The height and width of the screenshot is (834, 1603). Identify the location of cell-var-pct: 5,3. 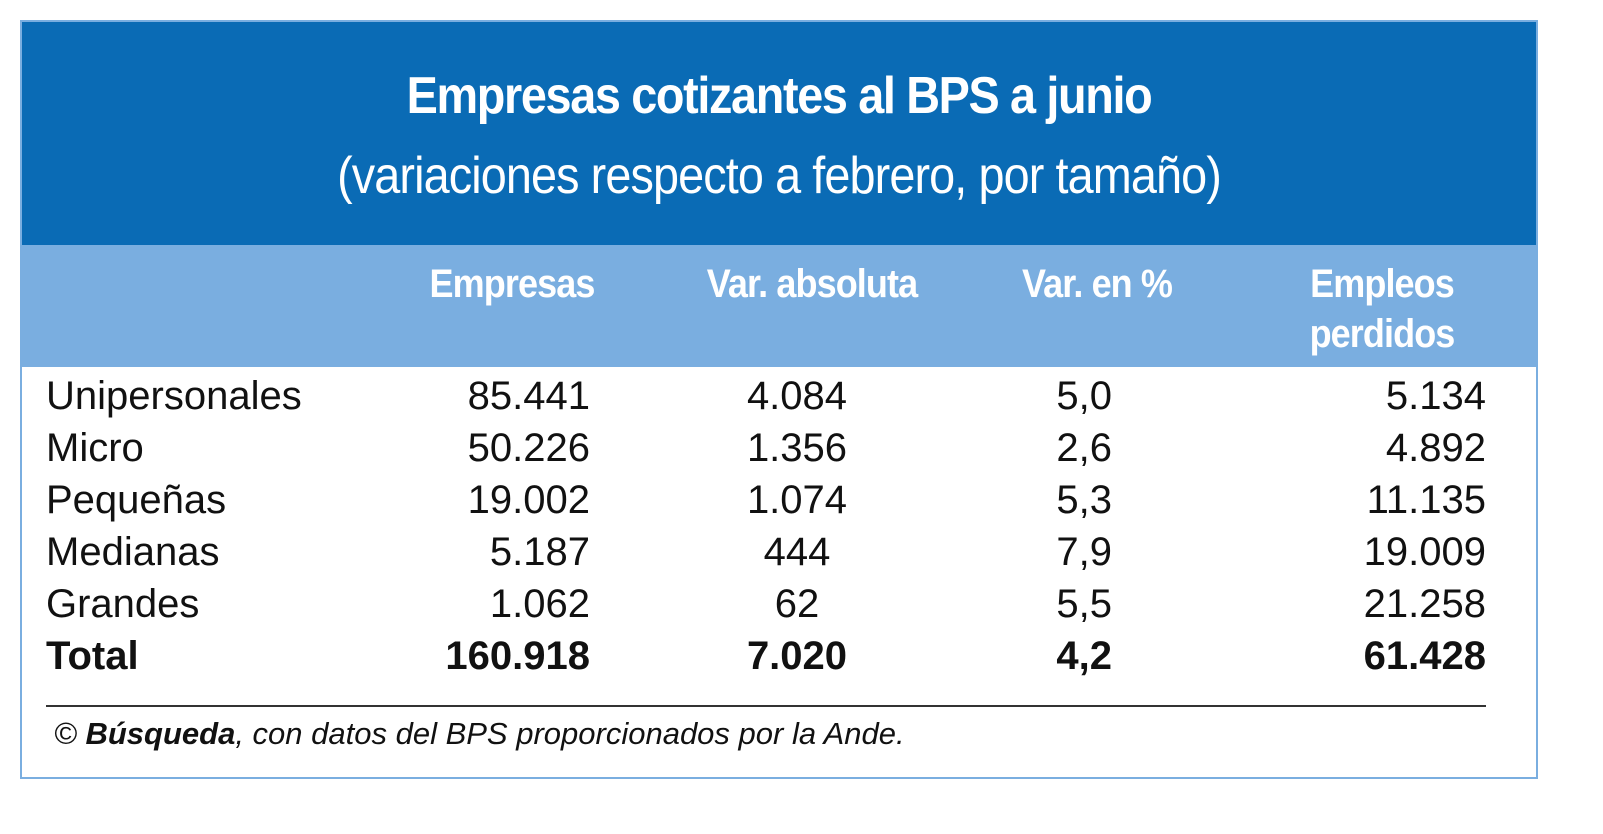
(1084, 500).